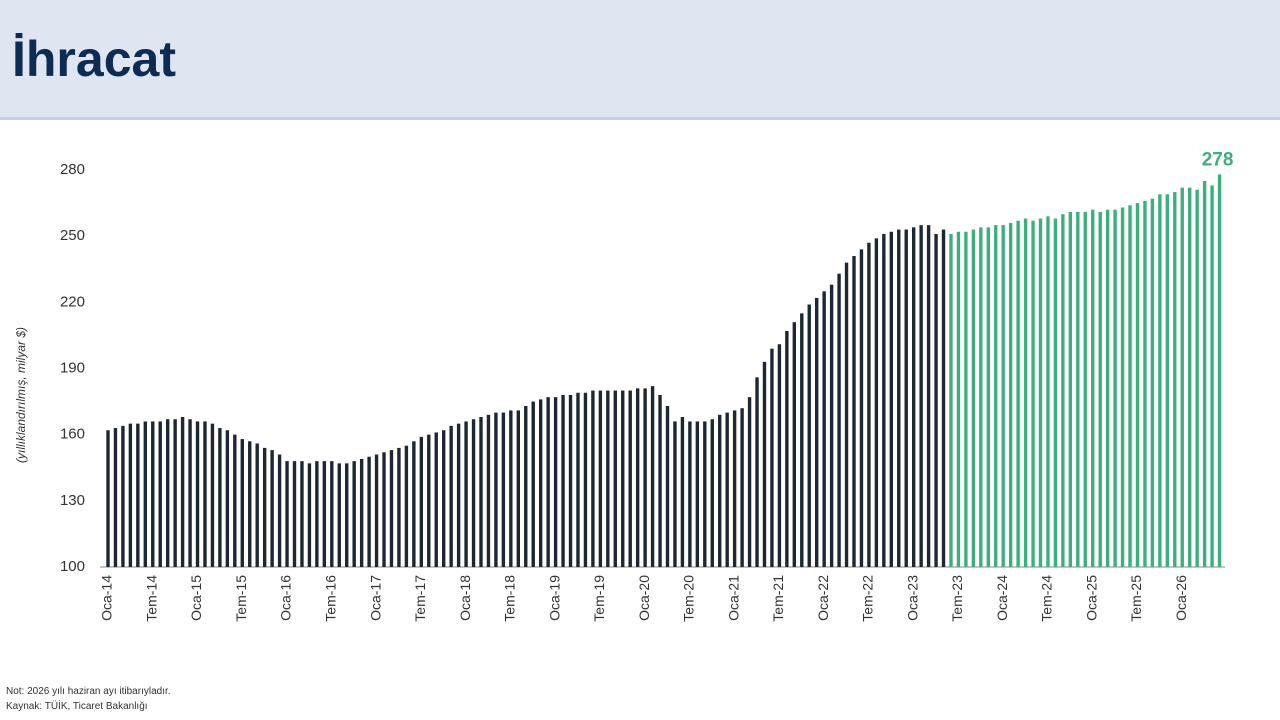  I want to click on y-tick-label: 250, so click(72, 235).